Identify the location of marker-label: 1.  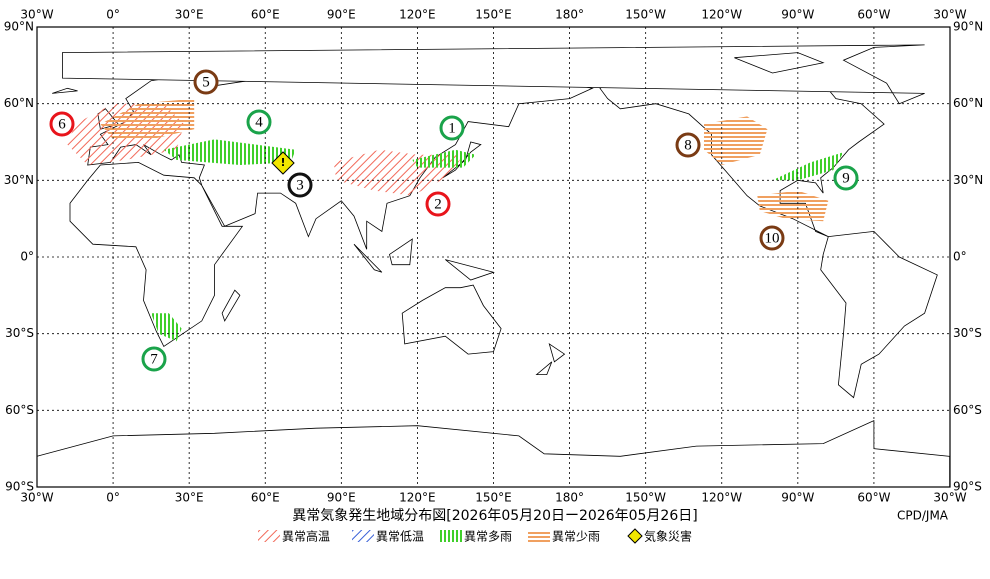
(452, 128).